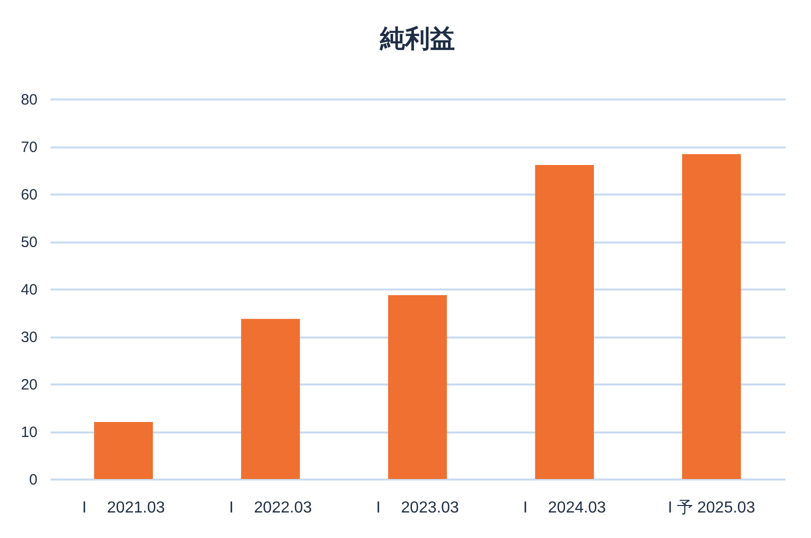  What do you see at coordinates (29, 242) in the screenshot?
I see `y-tick-label: 50` at bounding box center [29, 242].